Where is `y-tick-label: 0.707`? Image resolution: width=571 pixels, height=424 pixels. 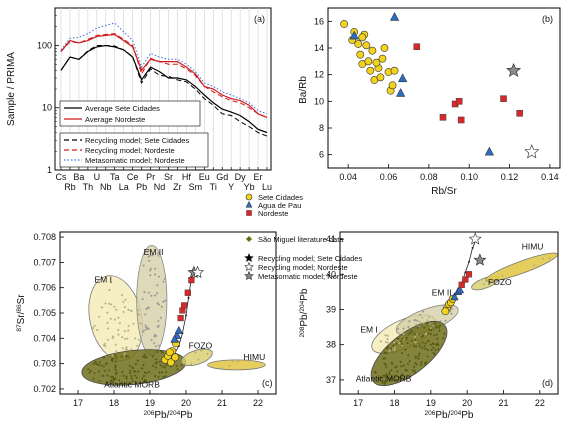
y-tick-label: 0.707 is located at coordinates (44, 262).